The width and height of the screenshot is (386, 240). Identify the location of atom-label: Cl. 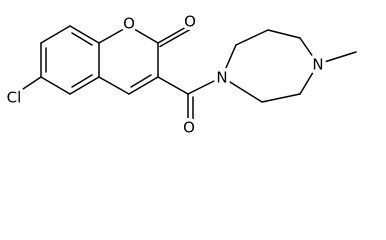
(14, 98).